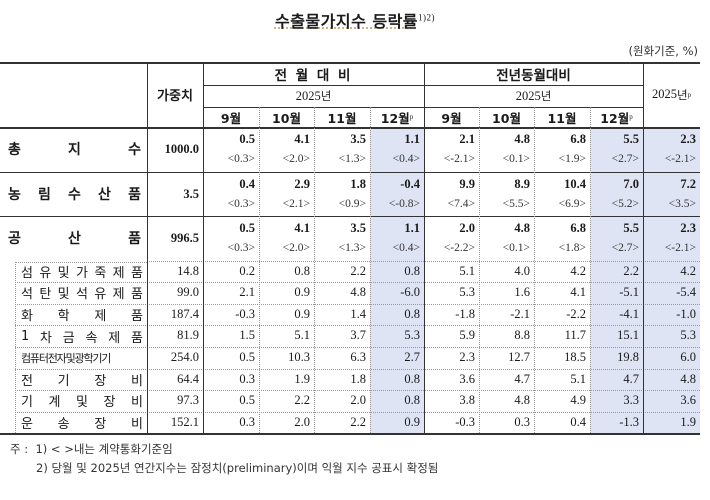  Describe the element at coordinates (688, 400) in the screenshot. I see `subrow-value: 3.6` at that location.